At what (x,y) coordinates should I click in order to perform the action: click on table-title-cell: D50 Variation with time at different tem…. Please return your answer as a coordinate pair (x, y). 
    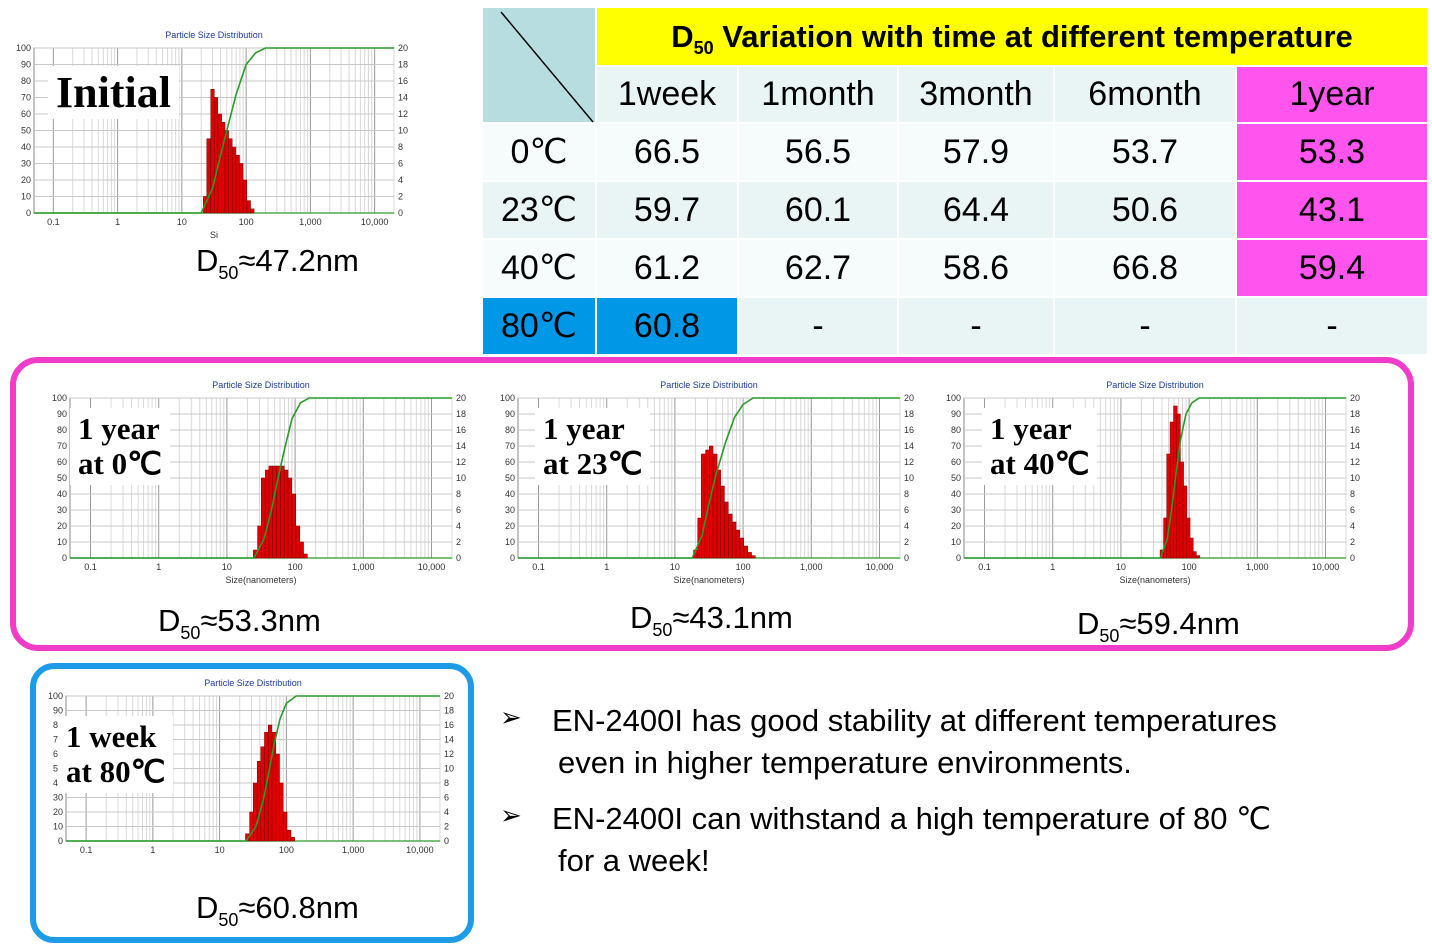
    Looking at the image, I should click on (1012, 36).